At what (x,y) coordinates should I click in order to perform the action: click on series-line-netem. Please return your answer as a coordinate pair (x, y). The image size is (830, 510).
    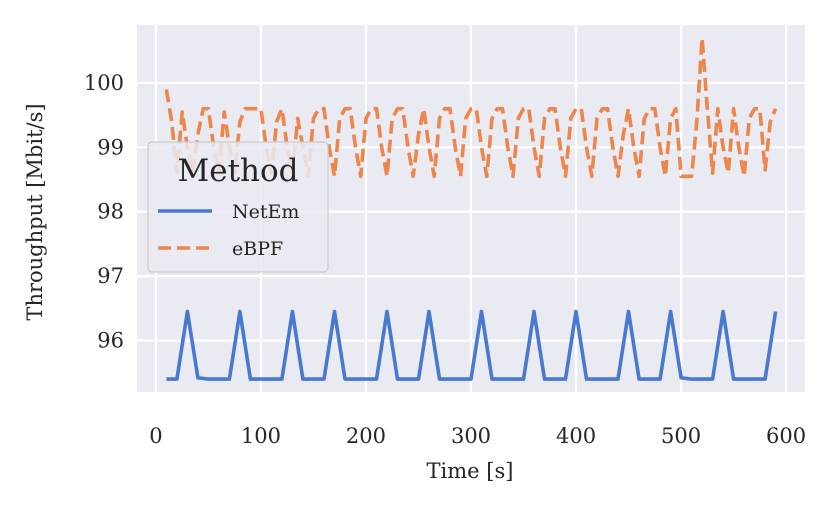
    Looking at the image, I should click on (472, 345).